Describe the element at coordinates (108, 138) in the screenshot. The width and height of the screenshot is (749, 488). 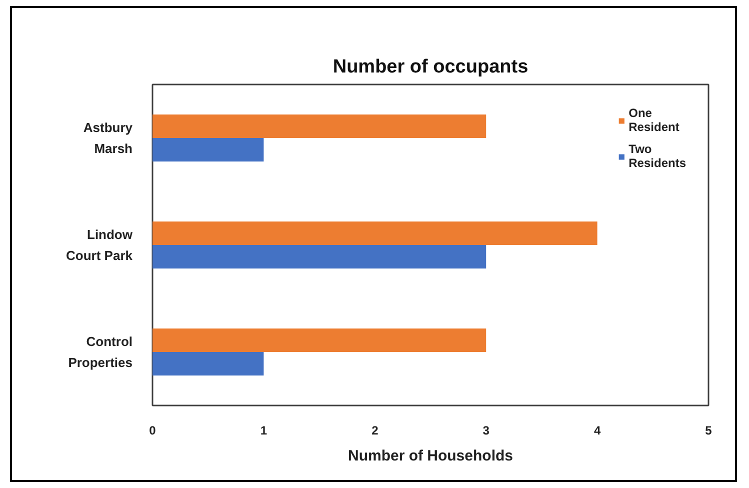
I see `y-tick-label: Astbury Marsh` at that location.